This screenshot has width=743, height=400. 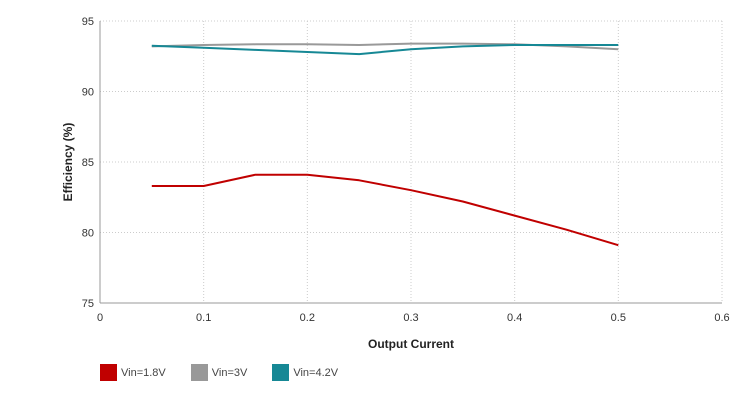 I want to click on legend-label: Vin=3V, so click(x=229, y=372).